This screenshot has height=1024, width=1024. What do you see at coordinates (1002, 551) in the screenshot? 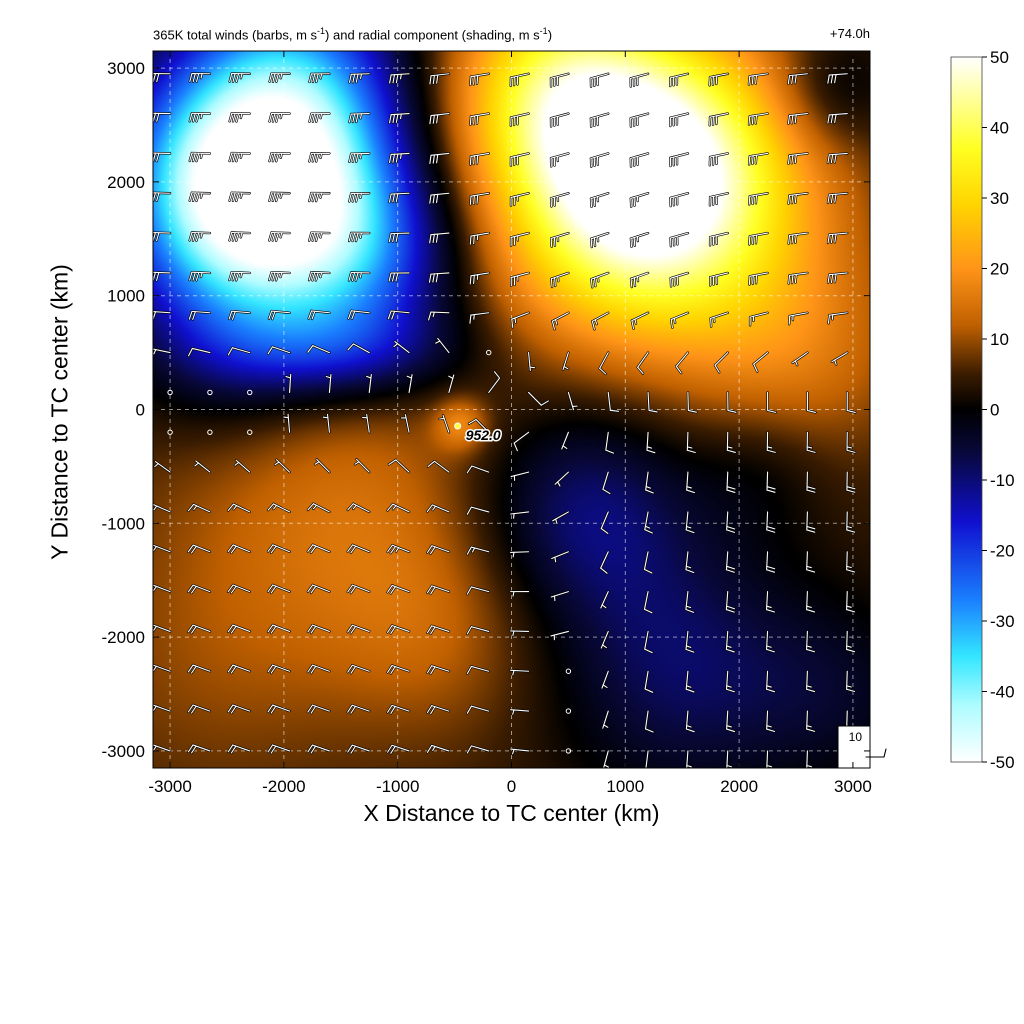
I see `colorbar-tick-label: -20` at bounding box center [1002, 551].